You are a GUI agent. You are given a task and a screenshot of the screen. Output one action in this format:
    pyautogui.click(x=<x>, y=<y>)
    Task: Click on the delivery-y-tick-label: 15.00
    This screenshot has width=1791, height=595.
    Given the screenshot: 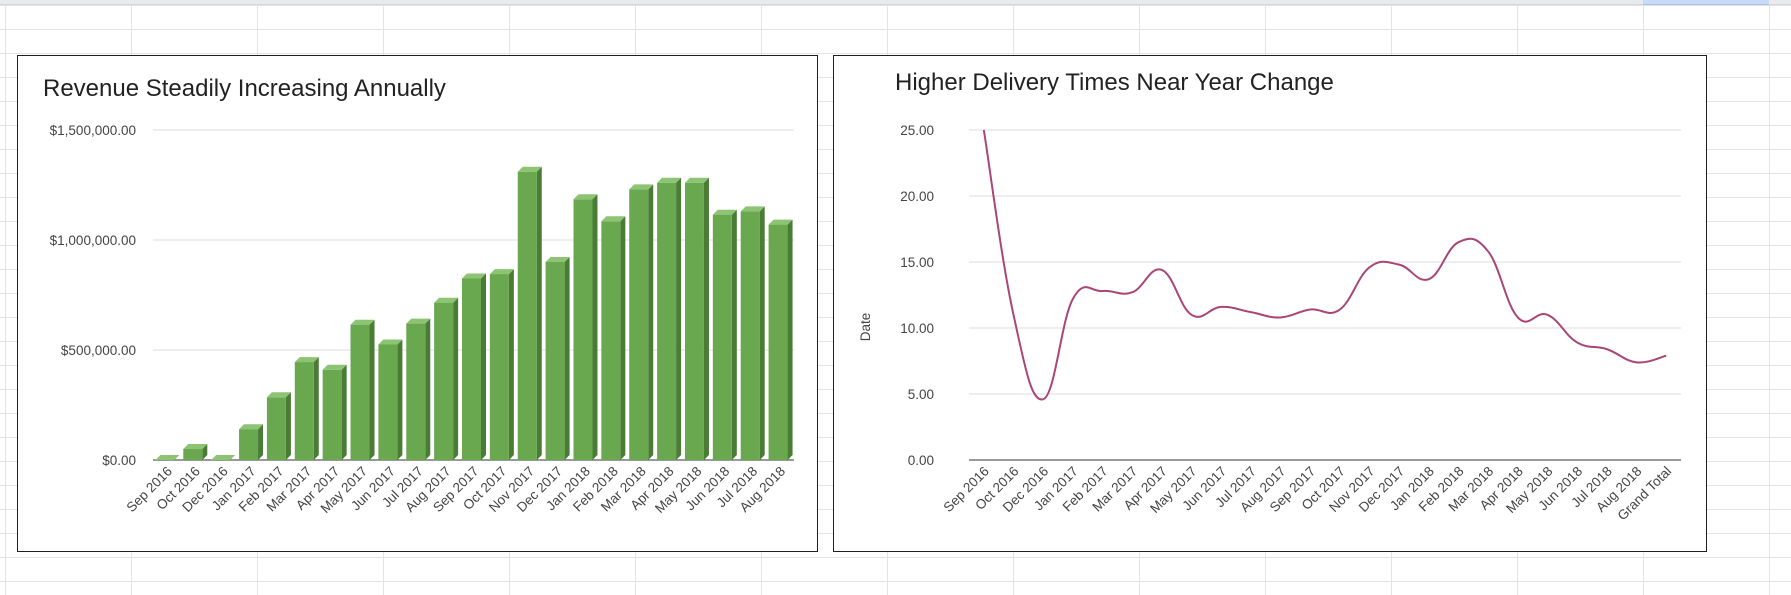 What is the action you would take?
    pyautogui.click(x=917, y=262)
    